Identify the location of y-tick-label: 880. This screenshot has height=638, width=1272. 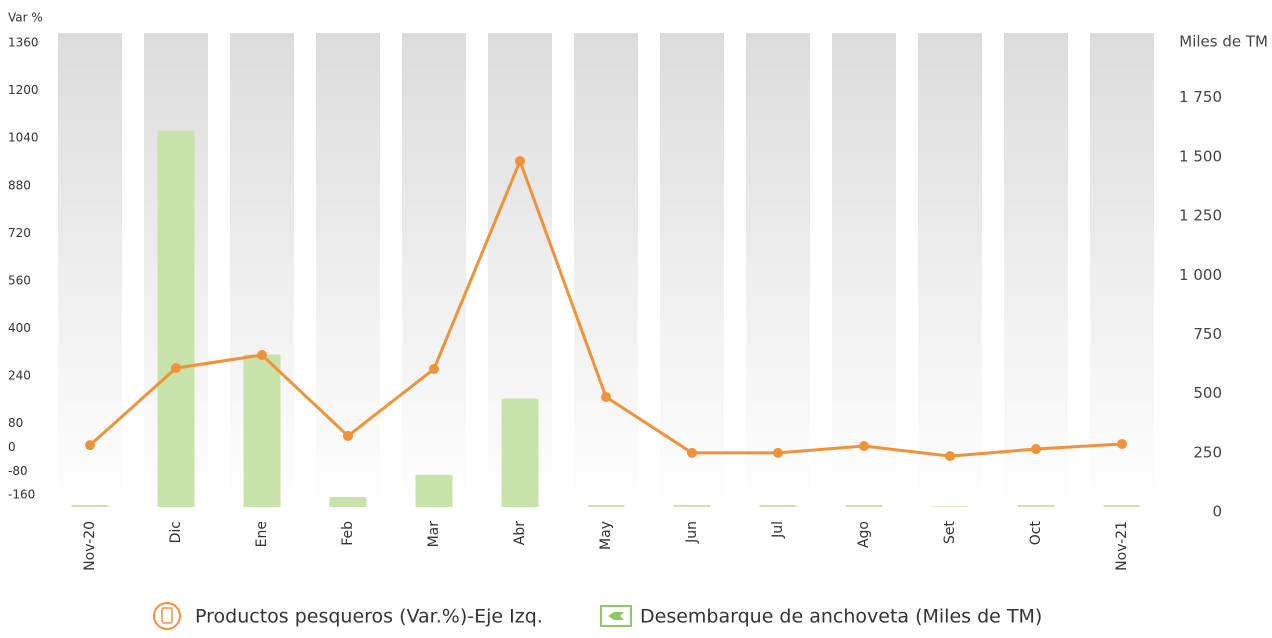
(19, 185).